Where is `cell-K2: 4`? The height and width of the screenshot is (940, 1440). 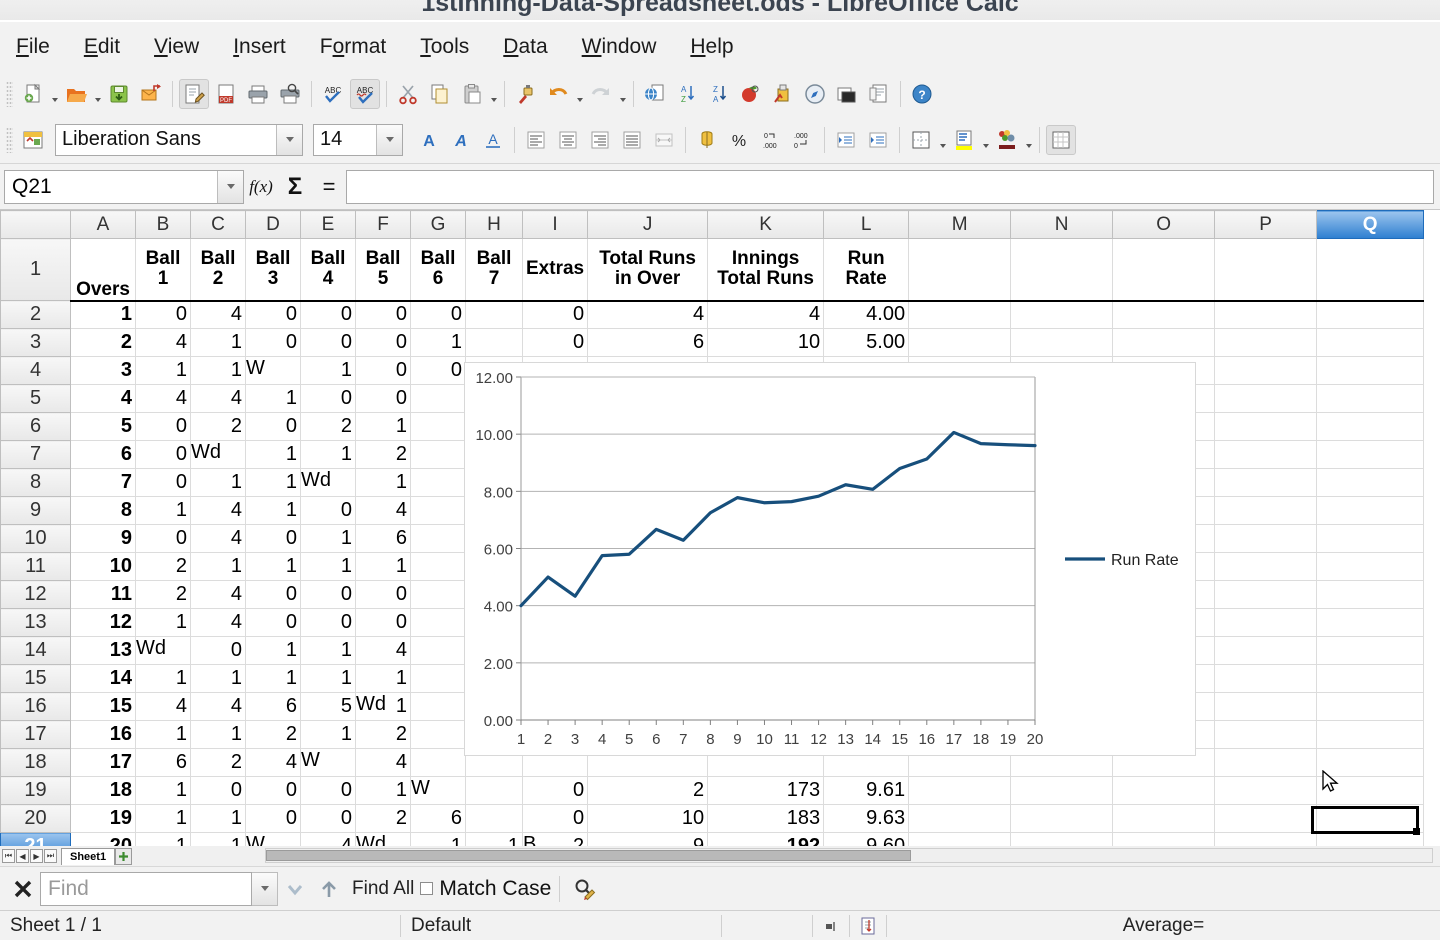 cell-K2: 4 is located at coordinates (766, 314).